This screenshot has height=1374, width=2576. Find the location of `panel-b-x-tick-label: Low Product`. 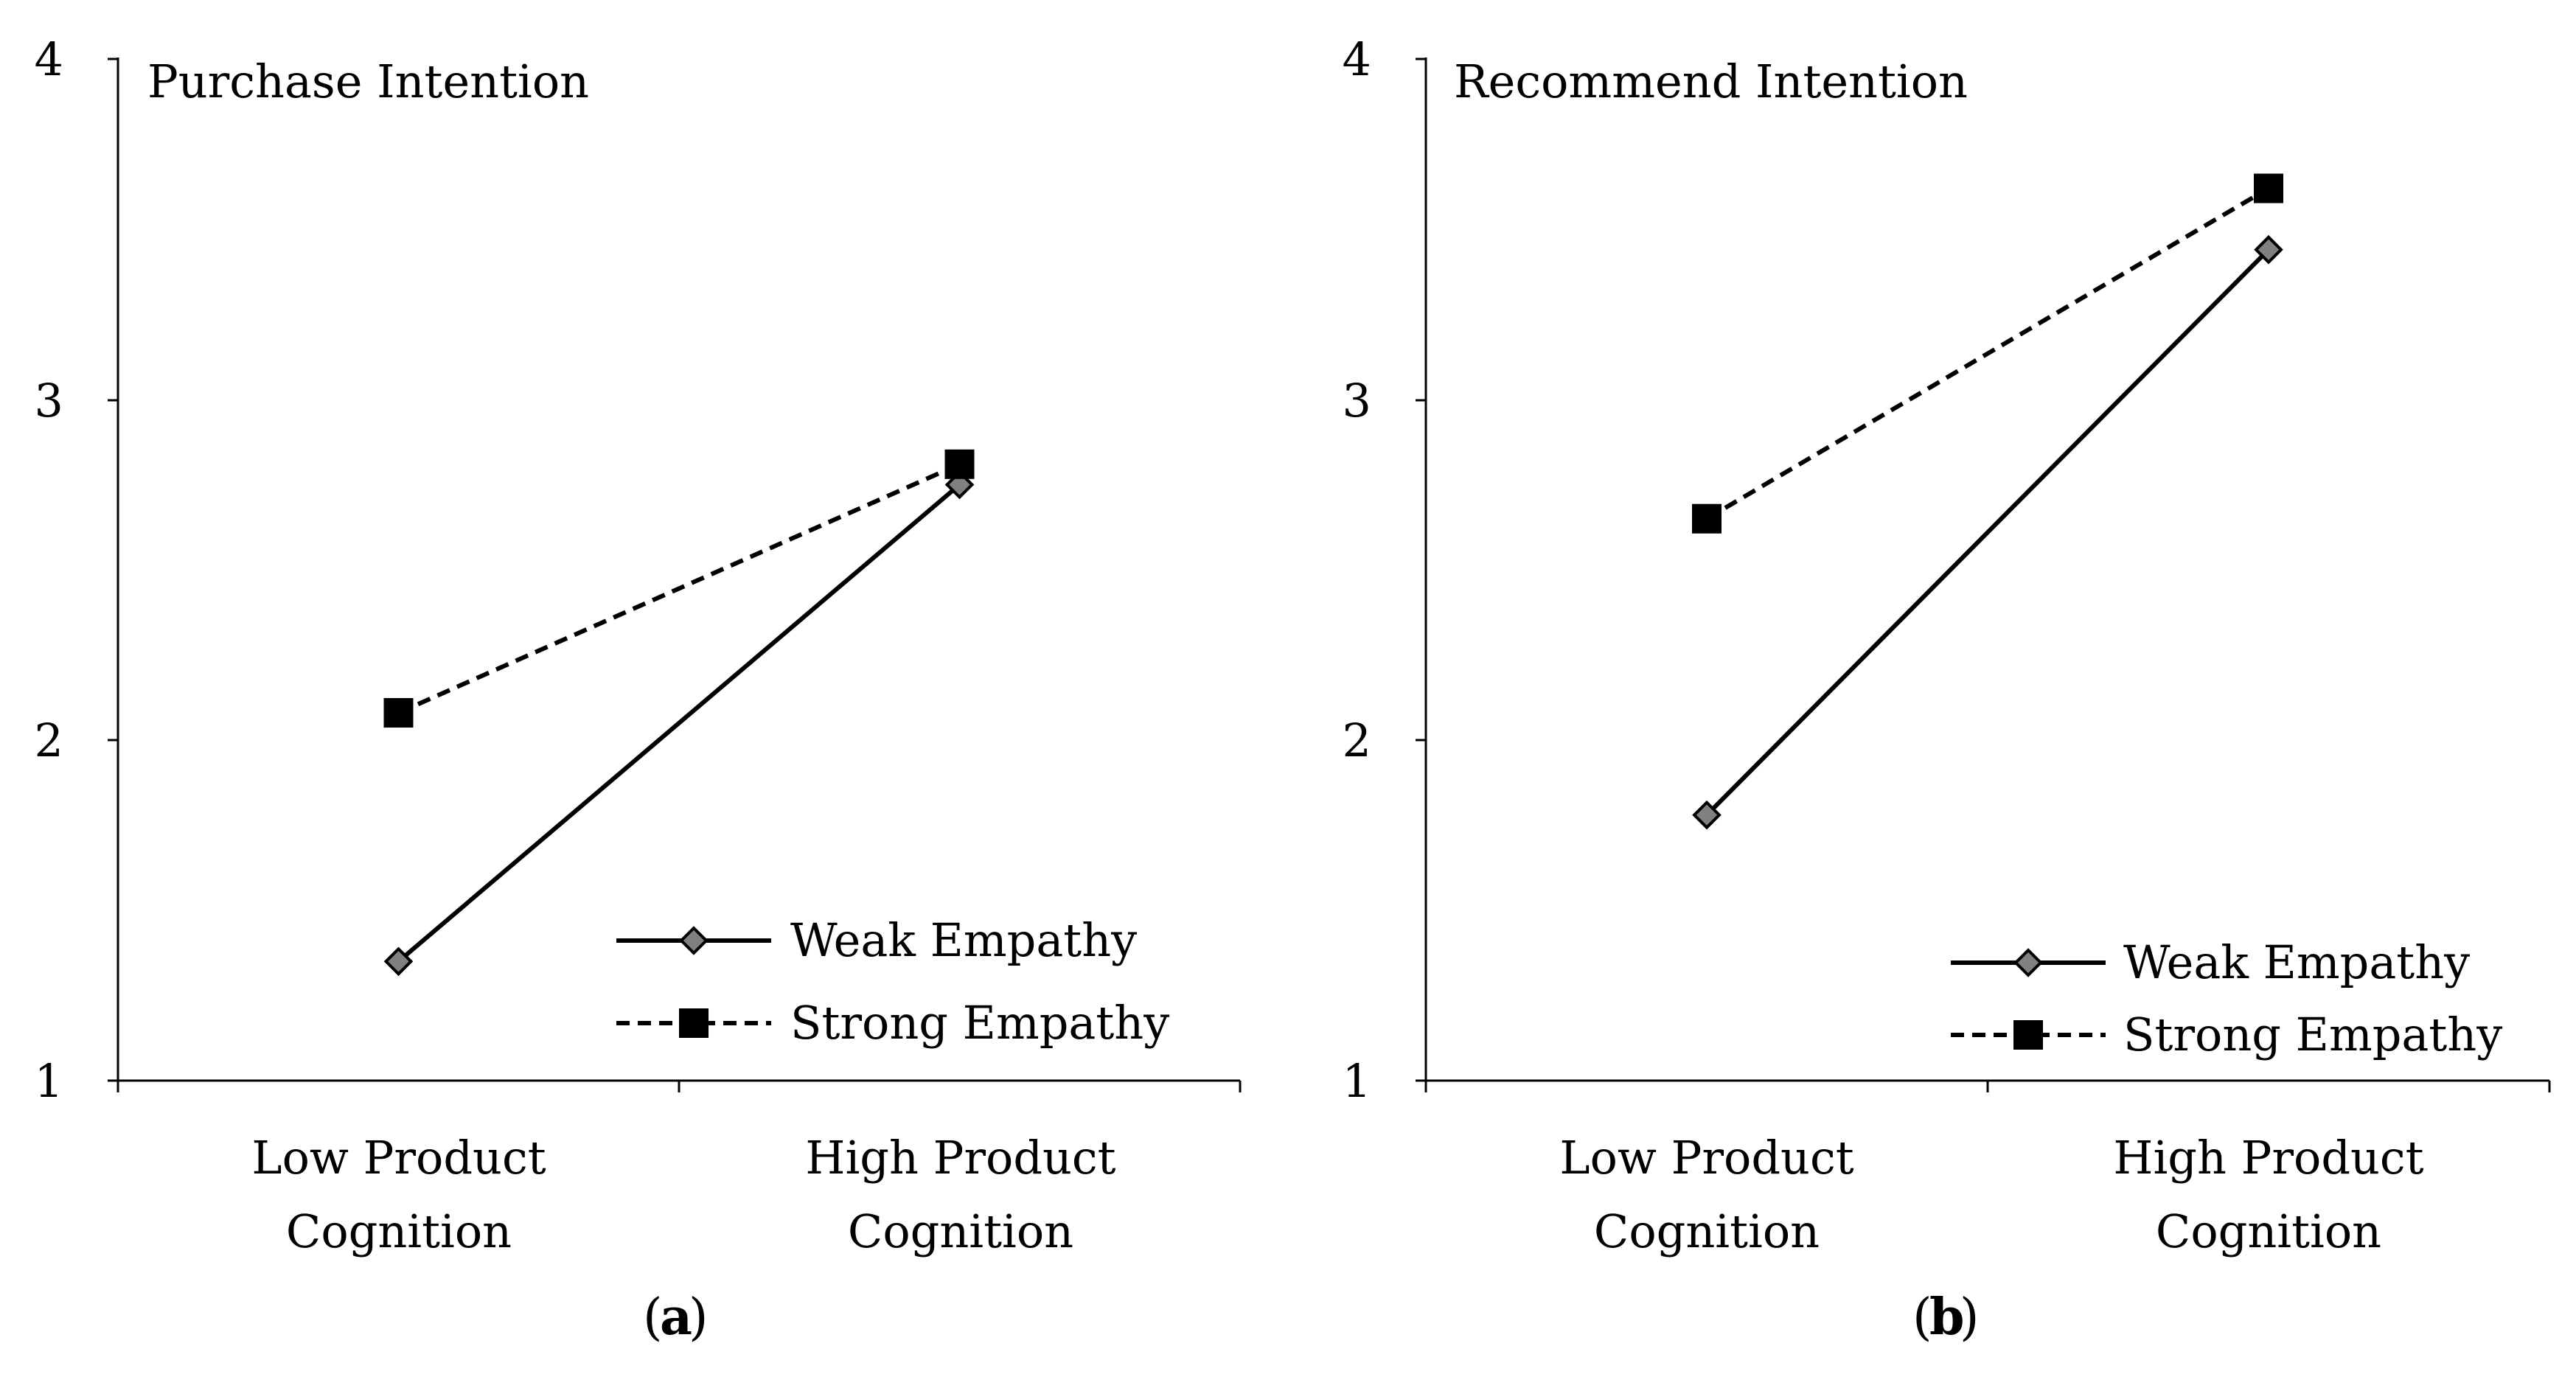

panel-b-x-tick-label: Low Product is located at coordinates (1706, 1158).